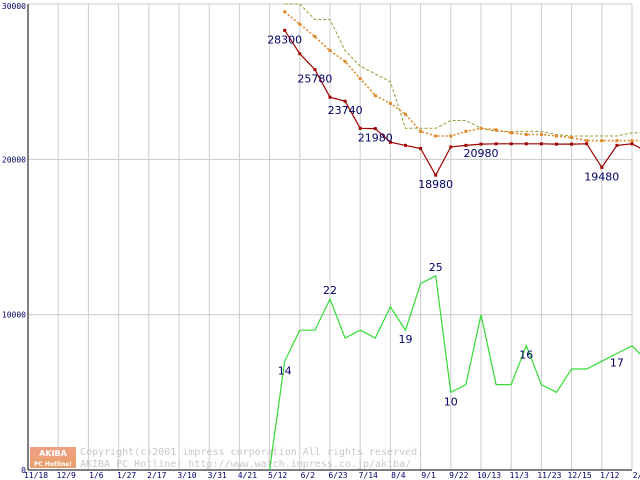 The height and width of the screenshot is (480, 640). What do you see at coordinates (36, 475) in the screenshot?
I see `x-tick-label: 11/18` at bounding box center [36, 475].